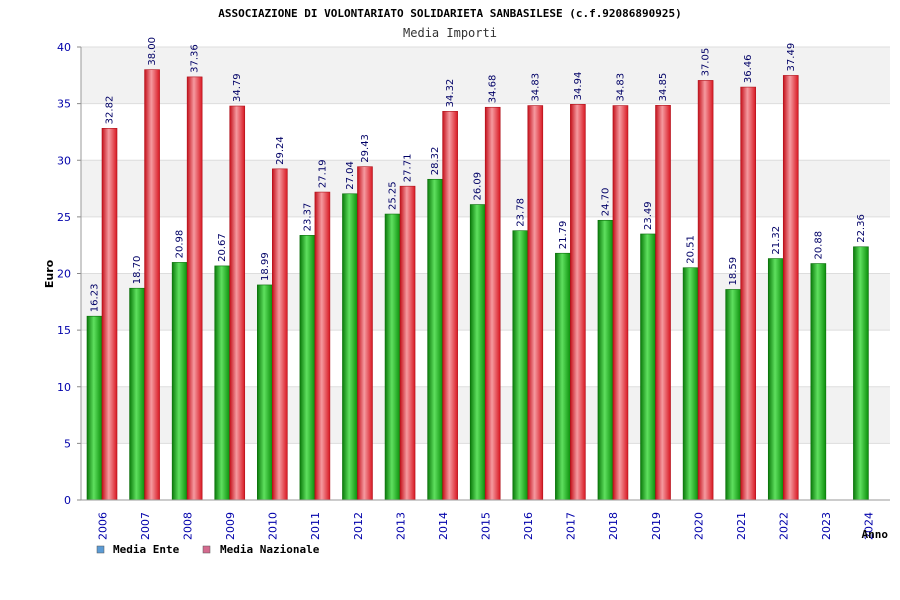 Image resolution: width=900 pixels, height=600 pixels. I want to click on bar-media-nazionale-2012, so click(365, 333).